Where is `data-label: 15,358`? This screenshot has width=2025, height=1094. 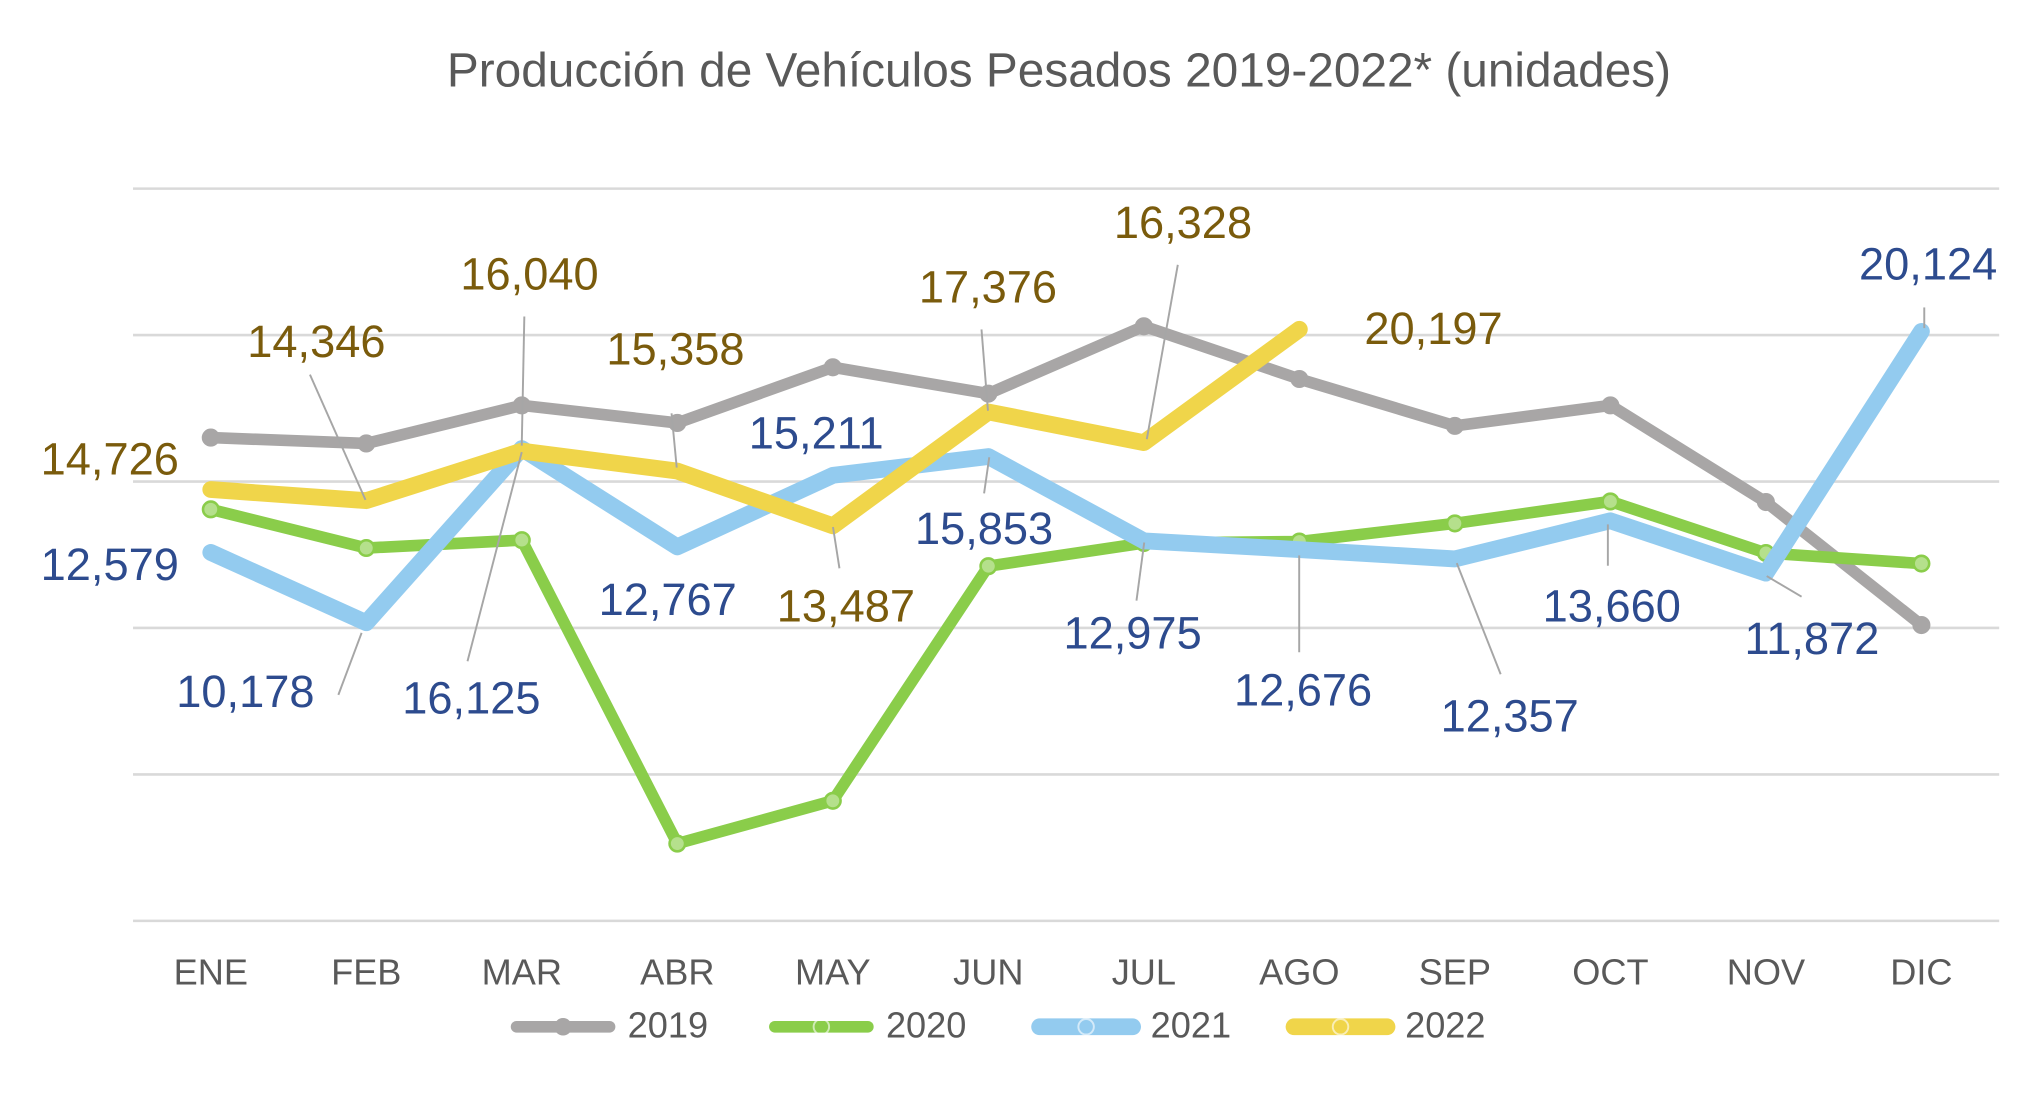 data-label: 15,358 is located at coordinates (675, 349).